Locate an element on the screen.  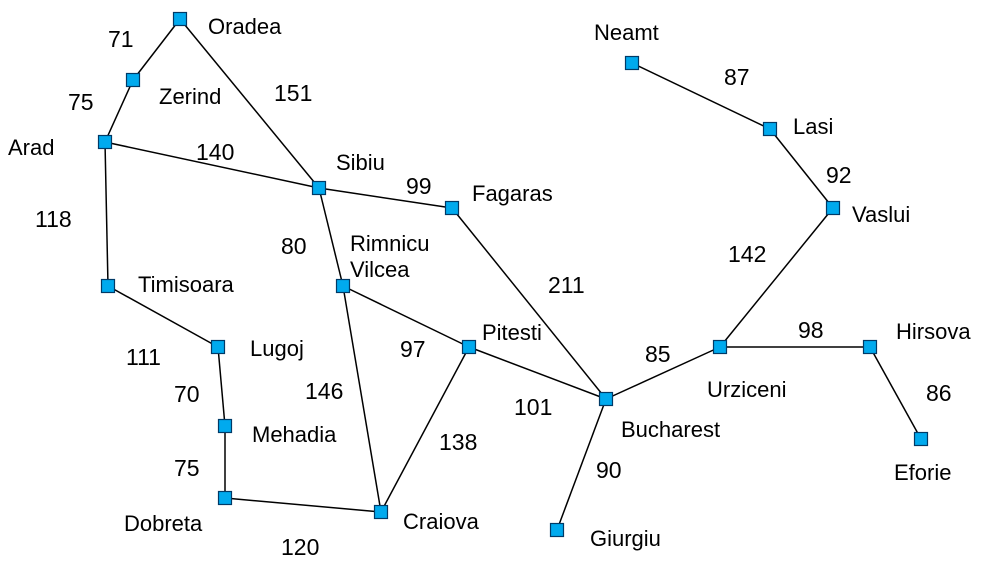
city-node-oradea is located at coordinates (180, 19).